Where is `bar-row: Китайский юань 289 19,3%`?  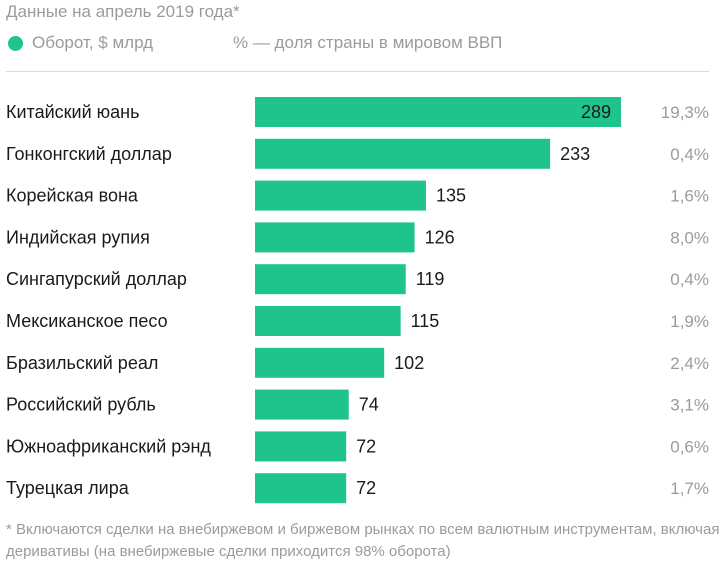 bar-row: Китайский юань 289 19,3% is located at coordinates (357, 112).